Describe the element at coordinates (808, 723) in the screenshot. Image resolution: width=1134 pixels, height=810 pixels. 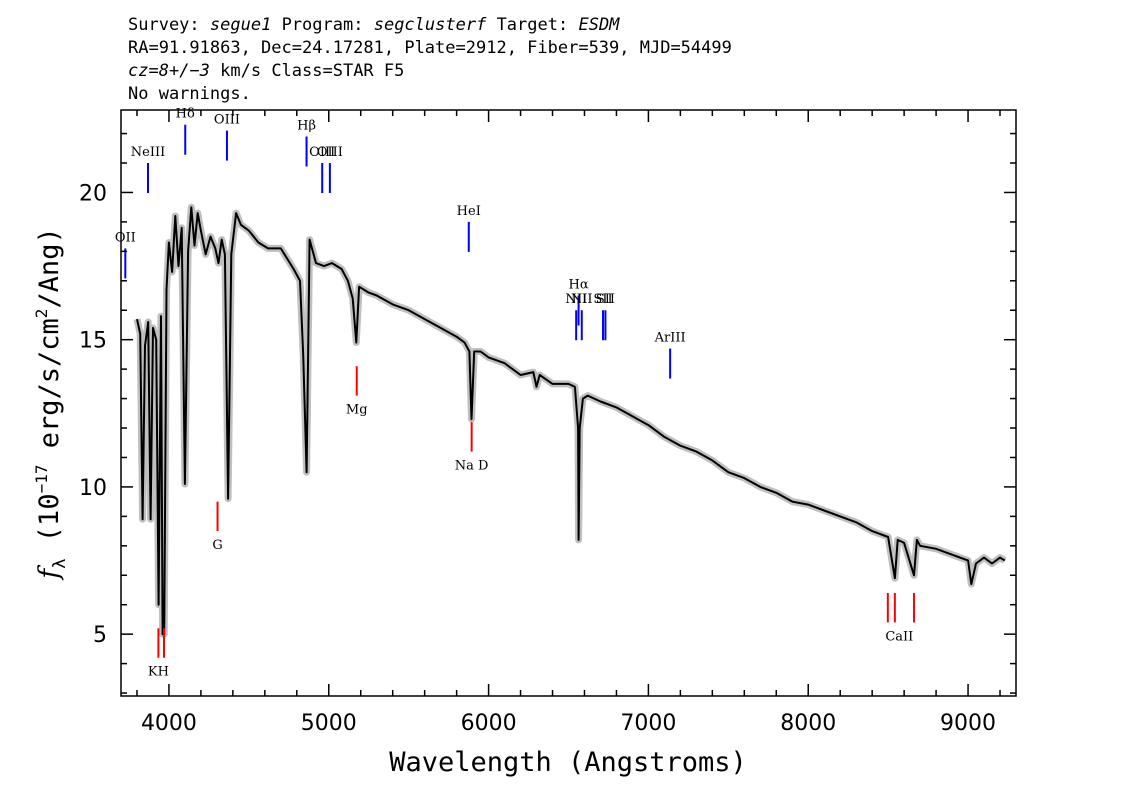
I see `x-tick-label-8000: 8000` at that location.